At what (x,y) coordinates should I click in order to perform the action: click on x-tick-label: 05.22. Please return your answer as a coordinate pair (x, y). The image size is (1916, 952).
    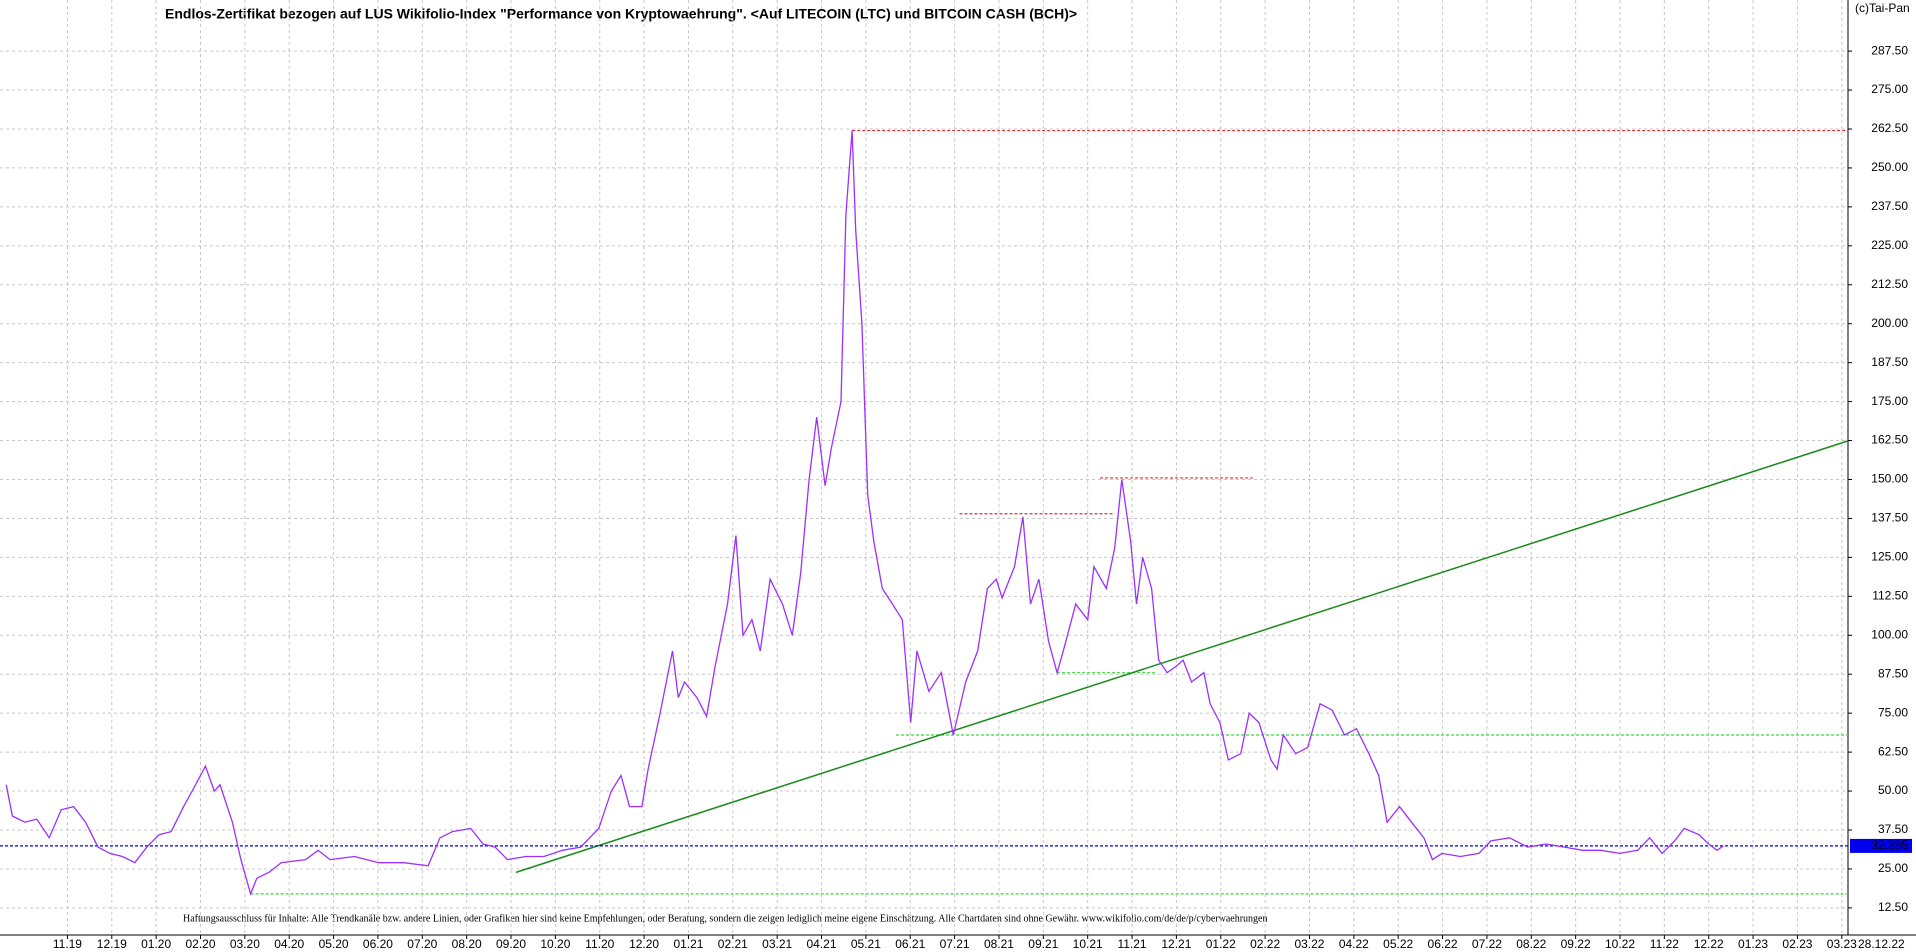
    Looking at the image, I should click on (1398, 944).